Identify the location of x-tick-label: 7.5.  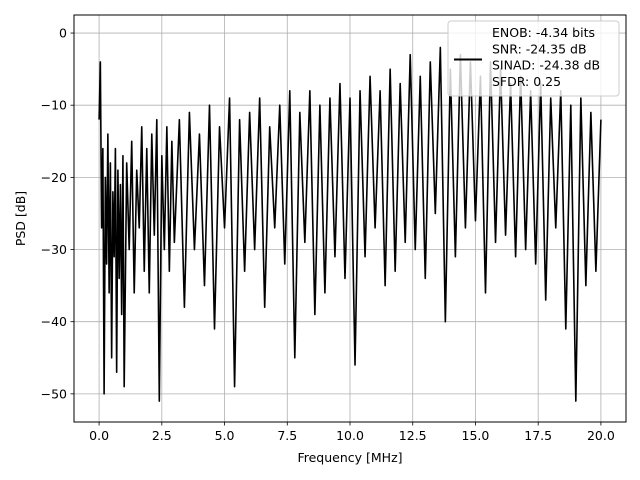
(287, 435).